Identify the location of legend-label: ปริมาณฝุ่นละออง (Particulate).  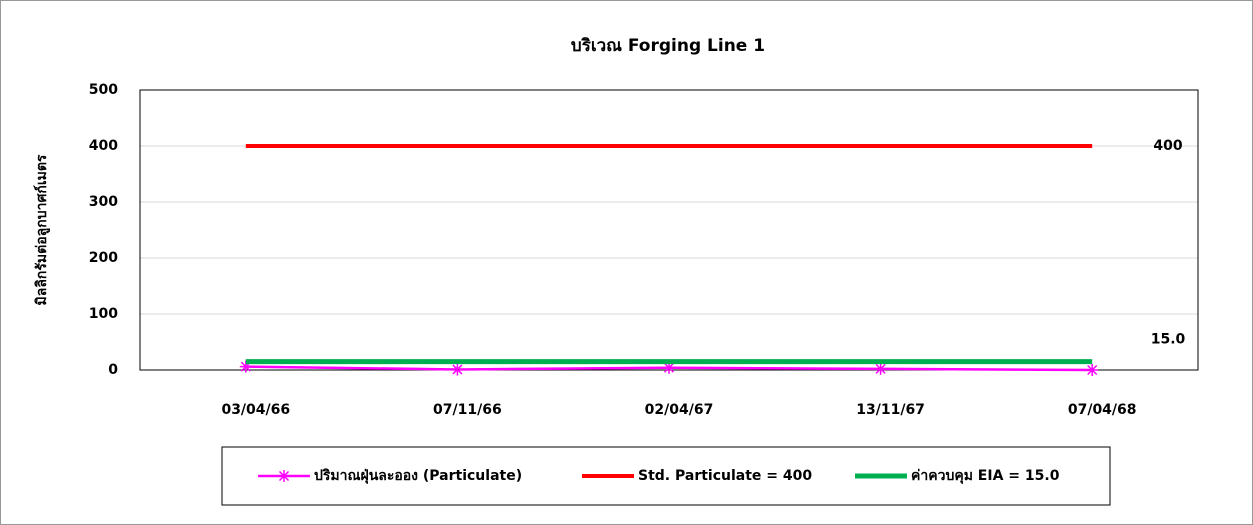
(418, 476).